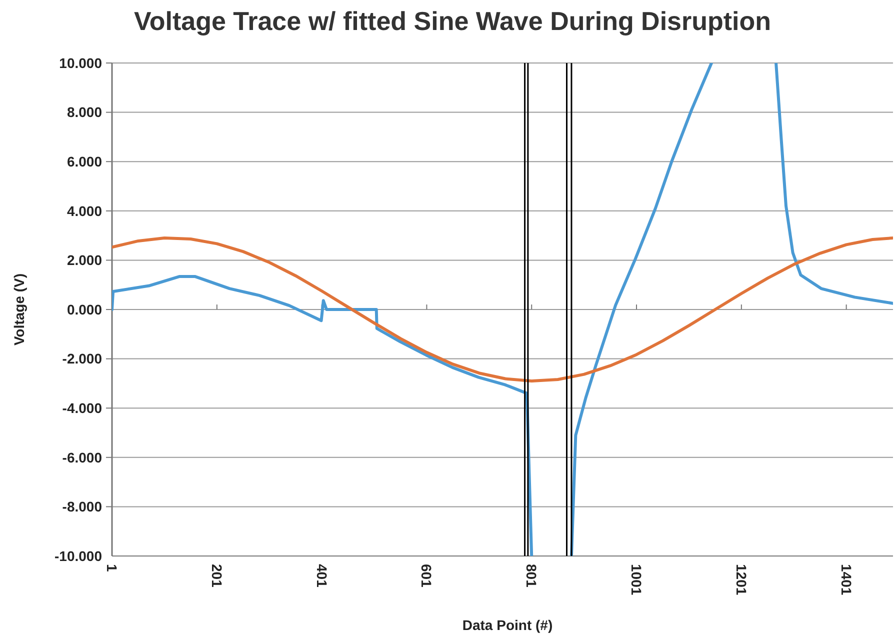 Image resolution: width=895 pixels, height=637 pixels. I want to click on y-tick-label: 6.000, so click(84, 162).